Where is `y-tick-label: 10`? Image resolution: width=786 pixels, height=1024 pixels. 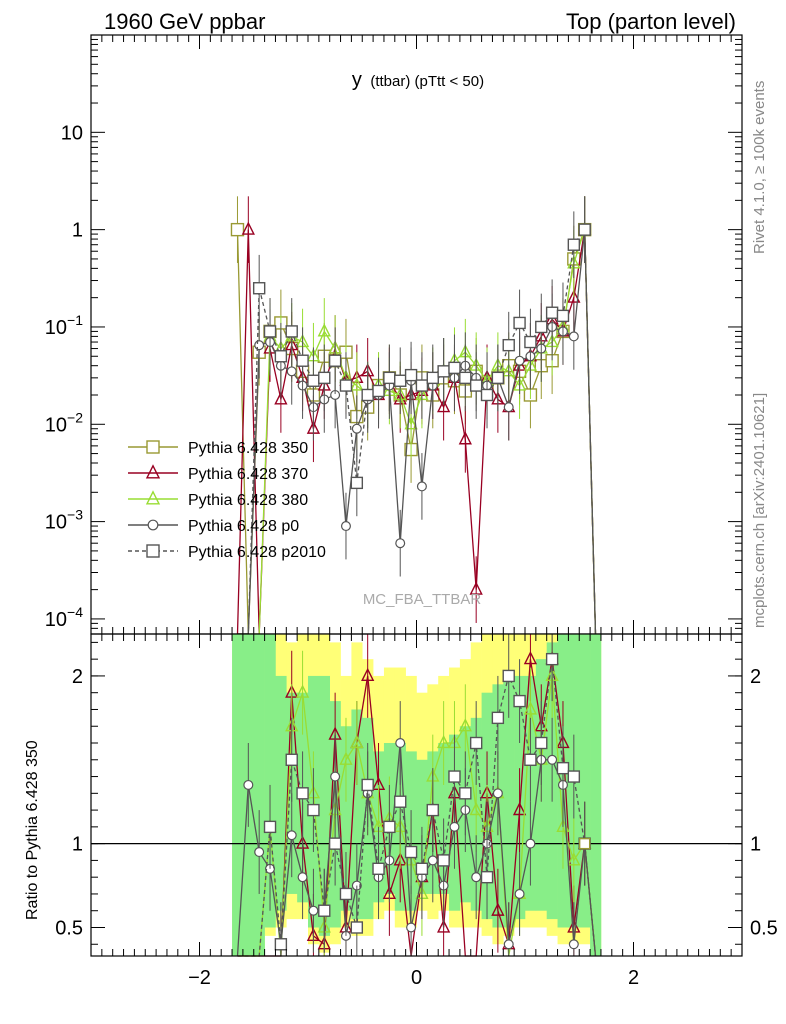 y-tick-label: 10 is located at coordinates (72, 133).